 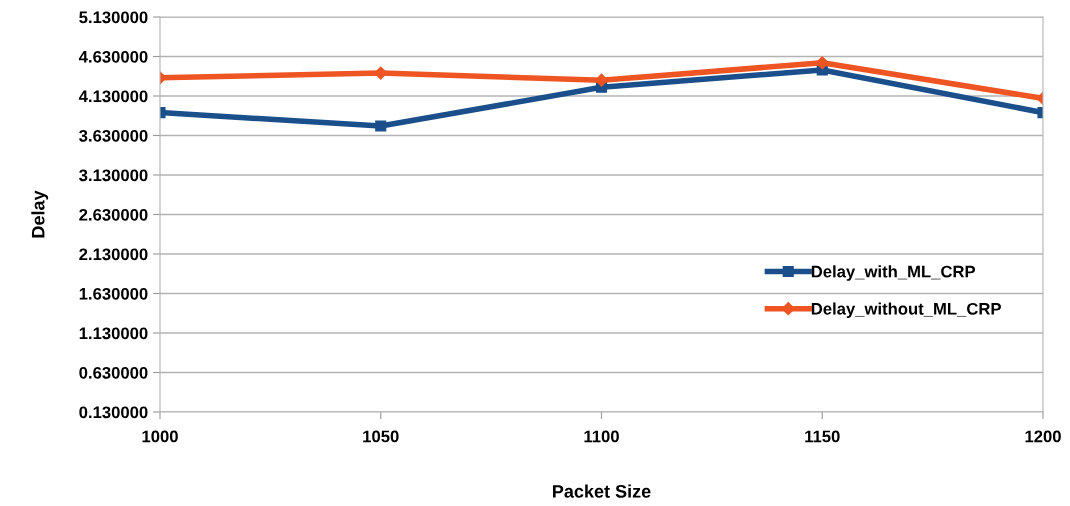 I want to click on x-tick-label: 1000, so click(x=160, y=436).